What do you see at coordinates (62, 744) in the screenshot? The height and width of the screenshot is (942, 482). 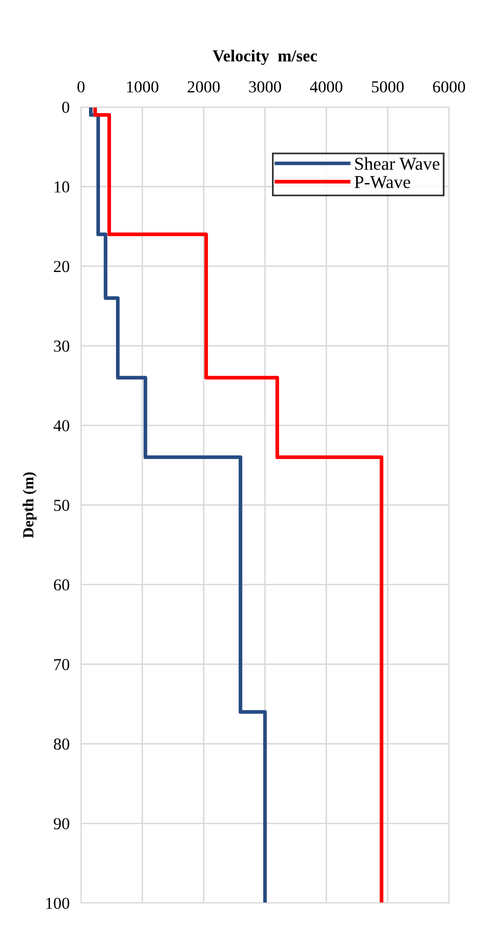 I see `y-tick-label: 80` at bounding box center [62, 744].